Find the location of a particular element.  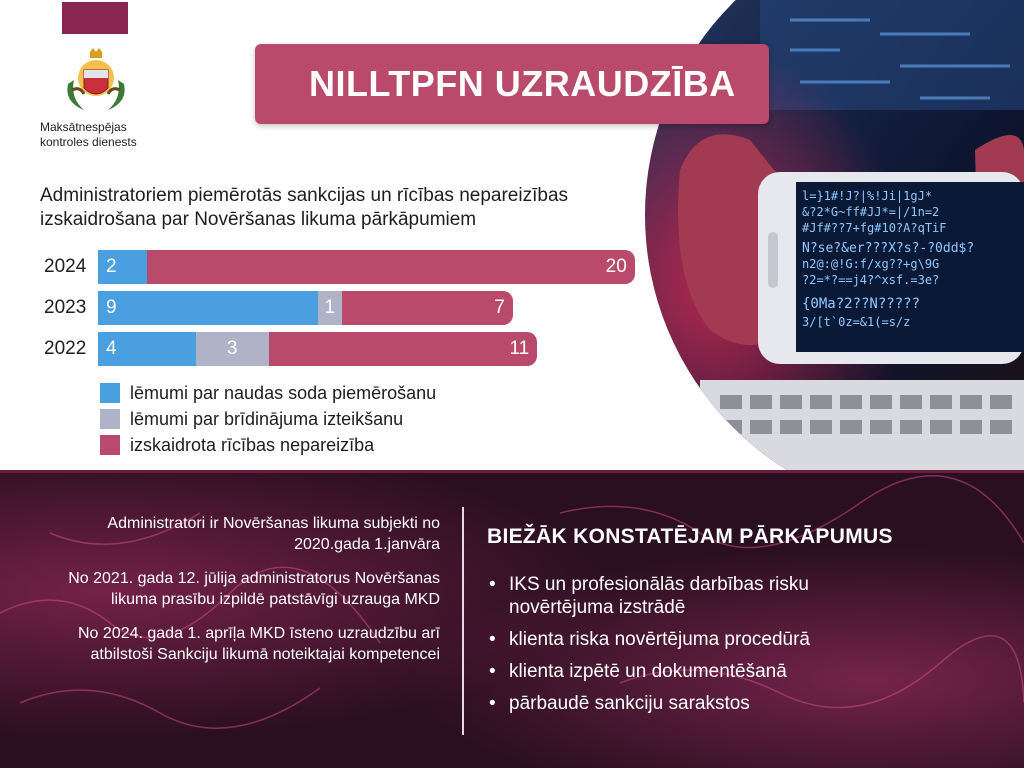

data-label: 7 is located at coordinates (499, 307).